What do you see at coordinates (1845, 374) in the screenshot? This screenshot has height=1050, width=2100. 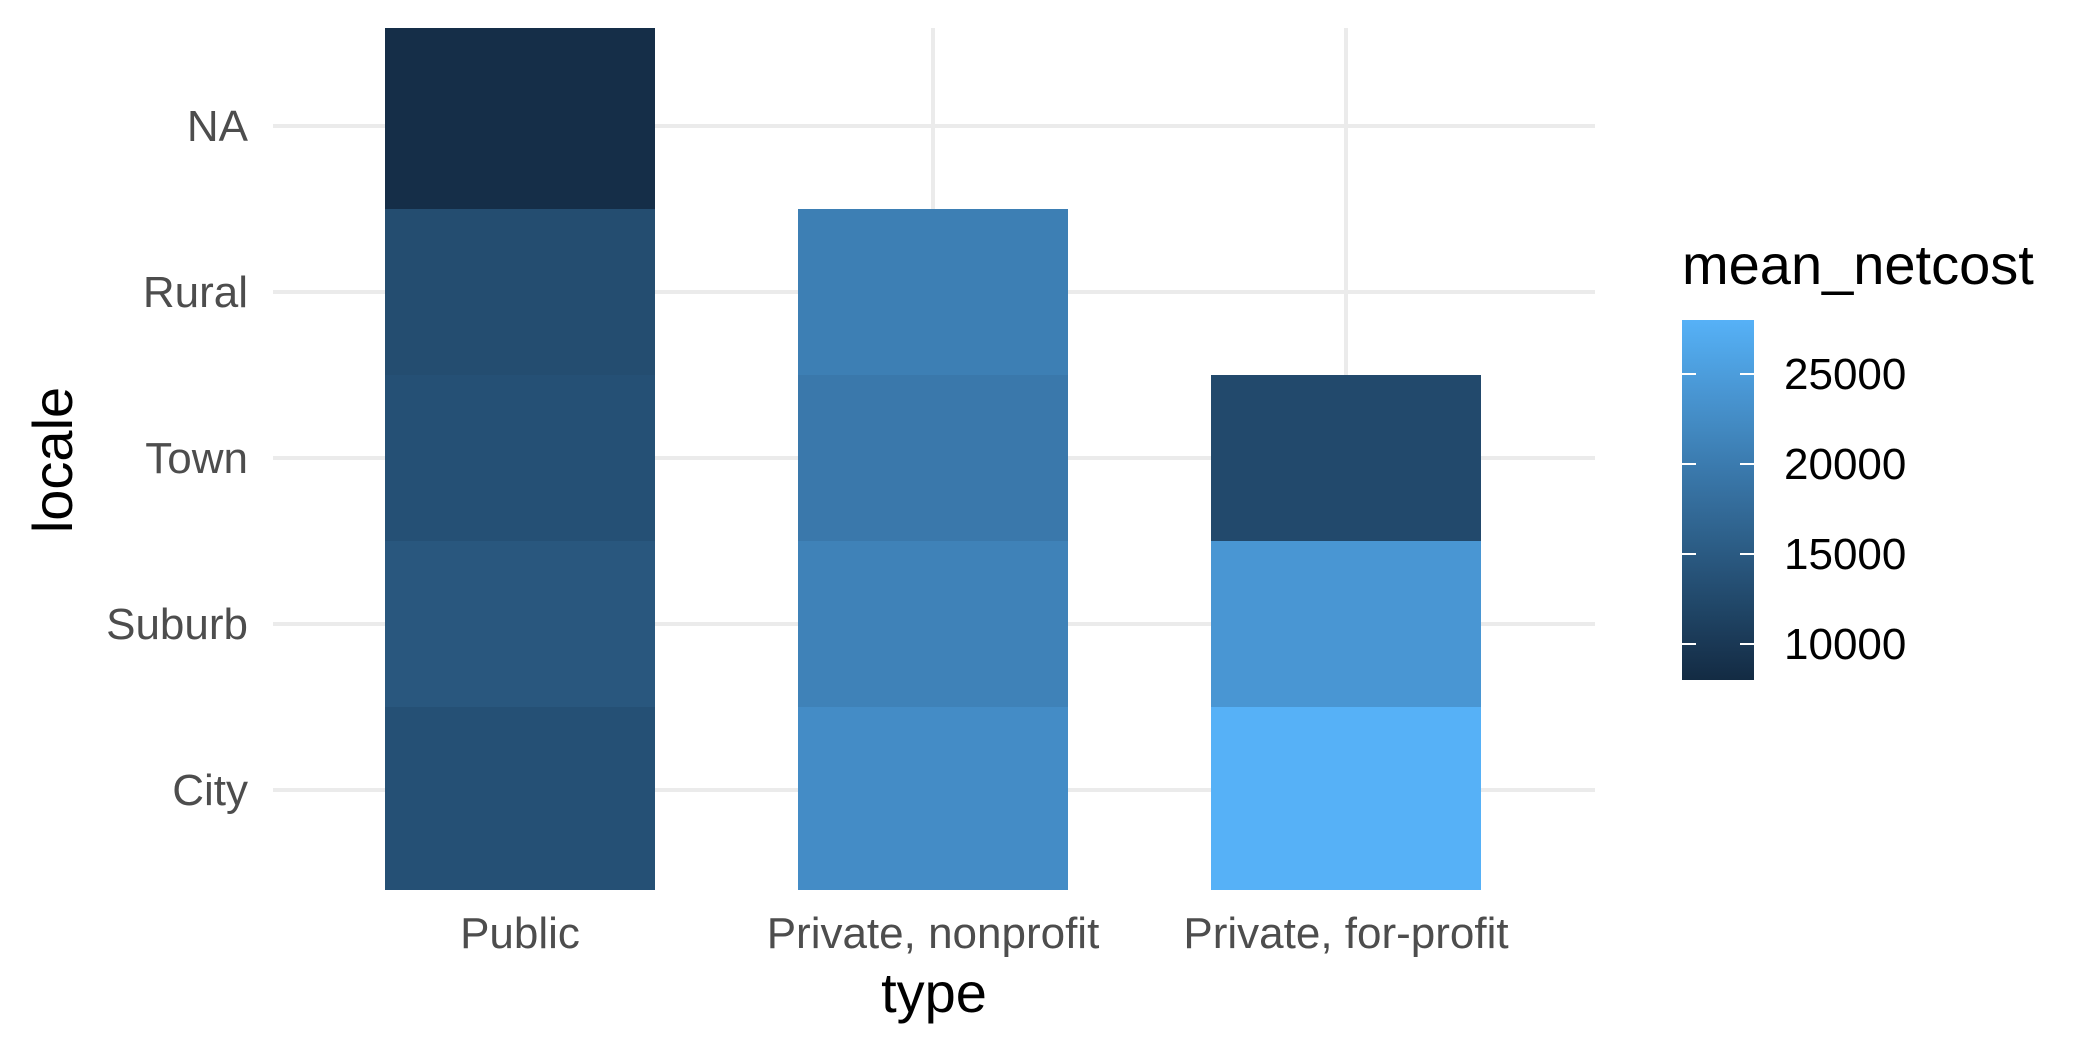 I see `legend-label-25000: 25000` at bounding box center [1845, 374].